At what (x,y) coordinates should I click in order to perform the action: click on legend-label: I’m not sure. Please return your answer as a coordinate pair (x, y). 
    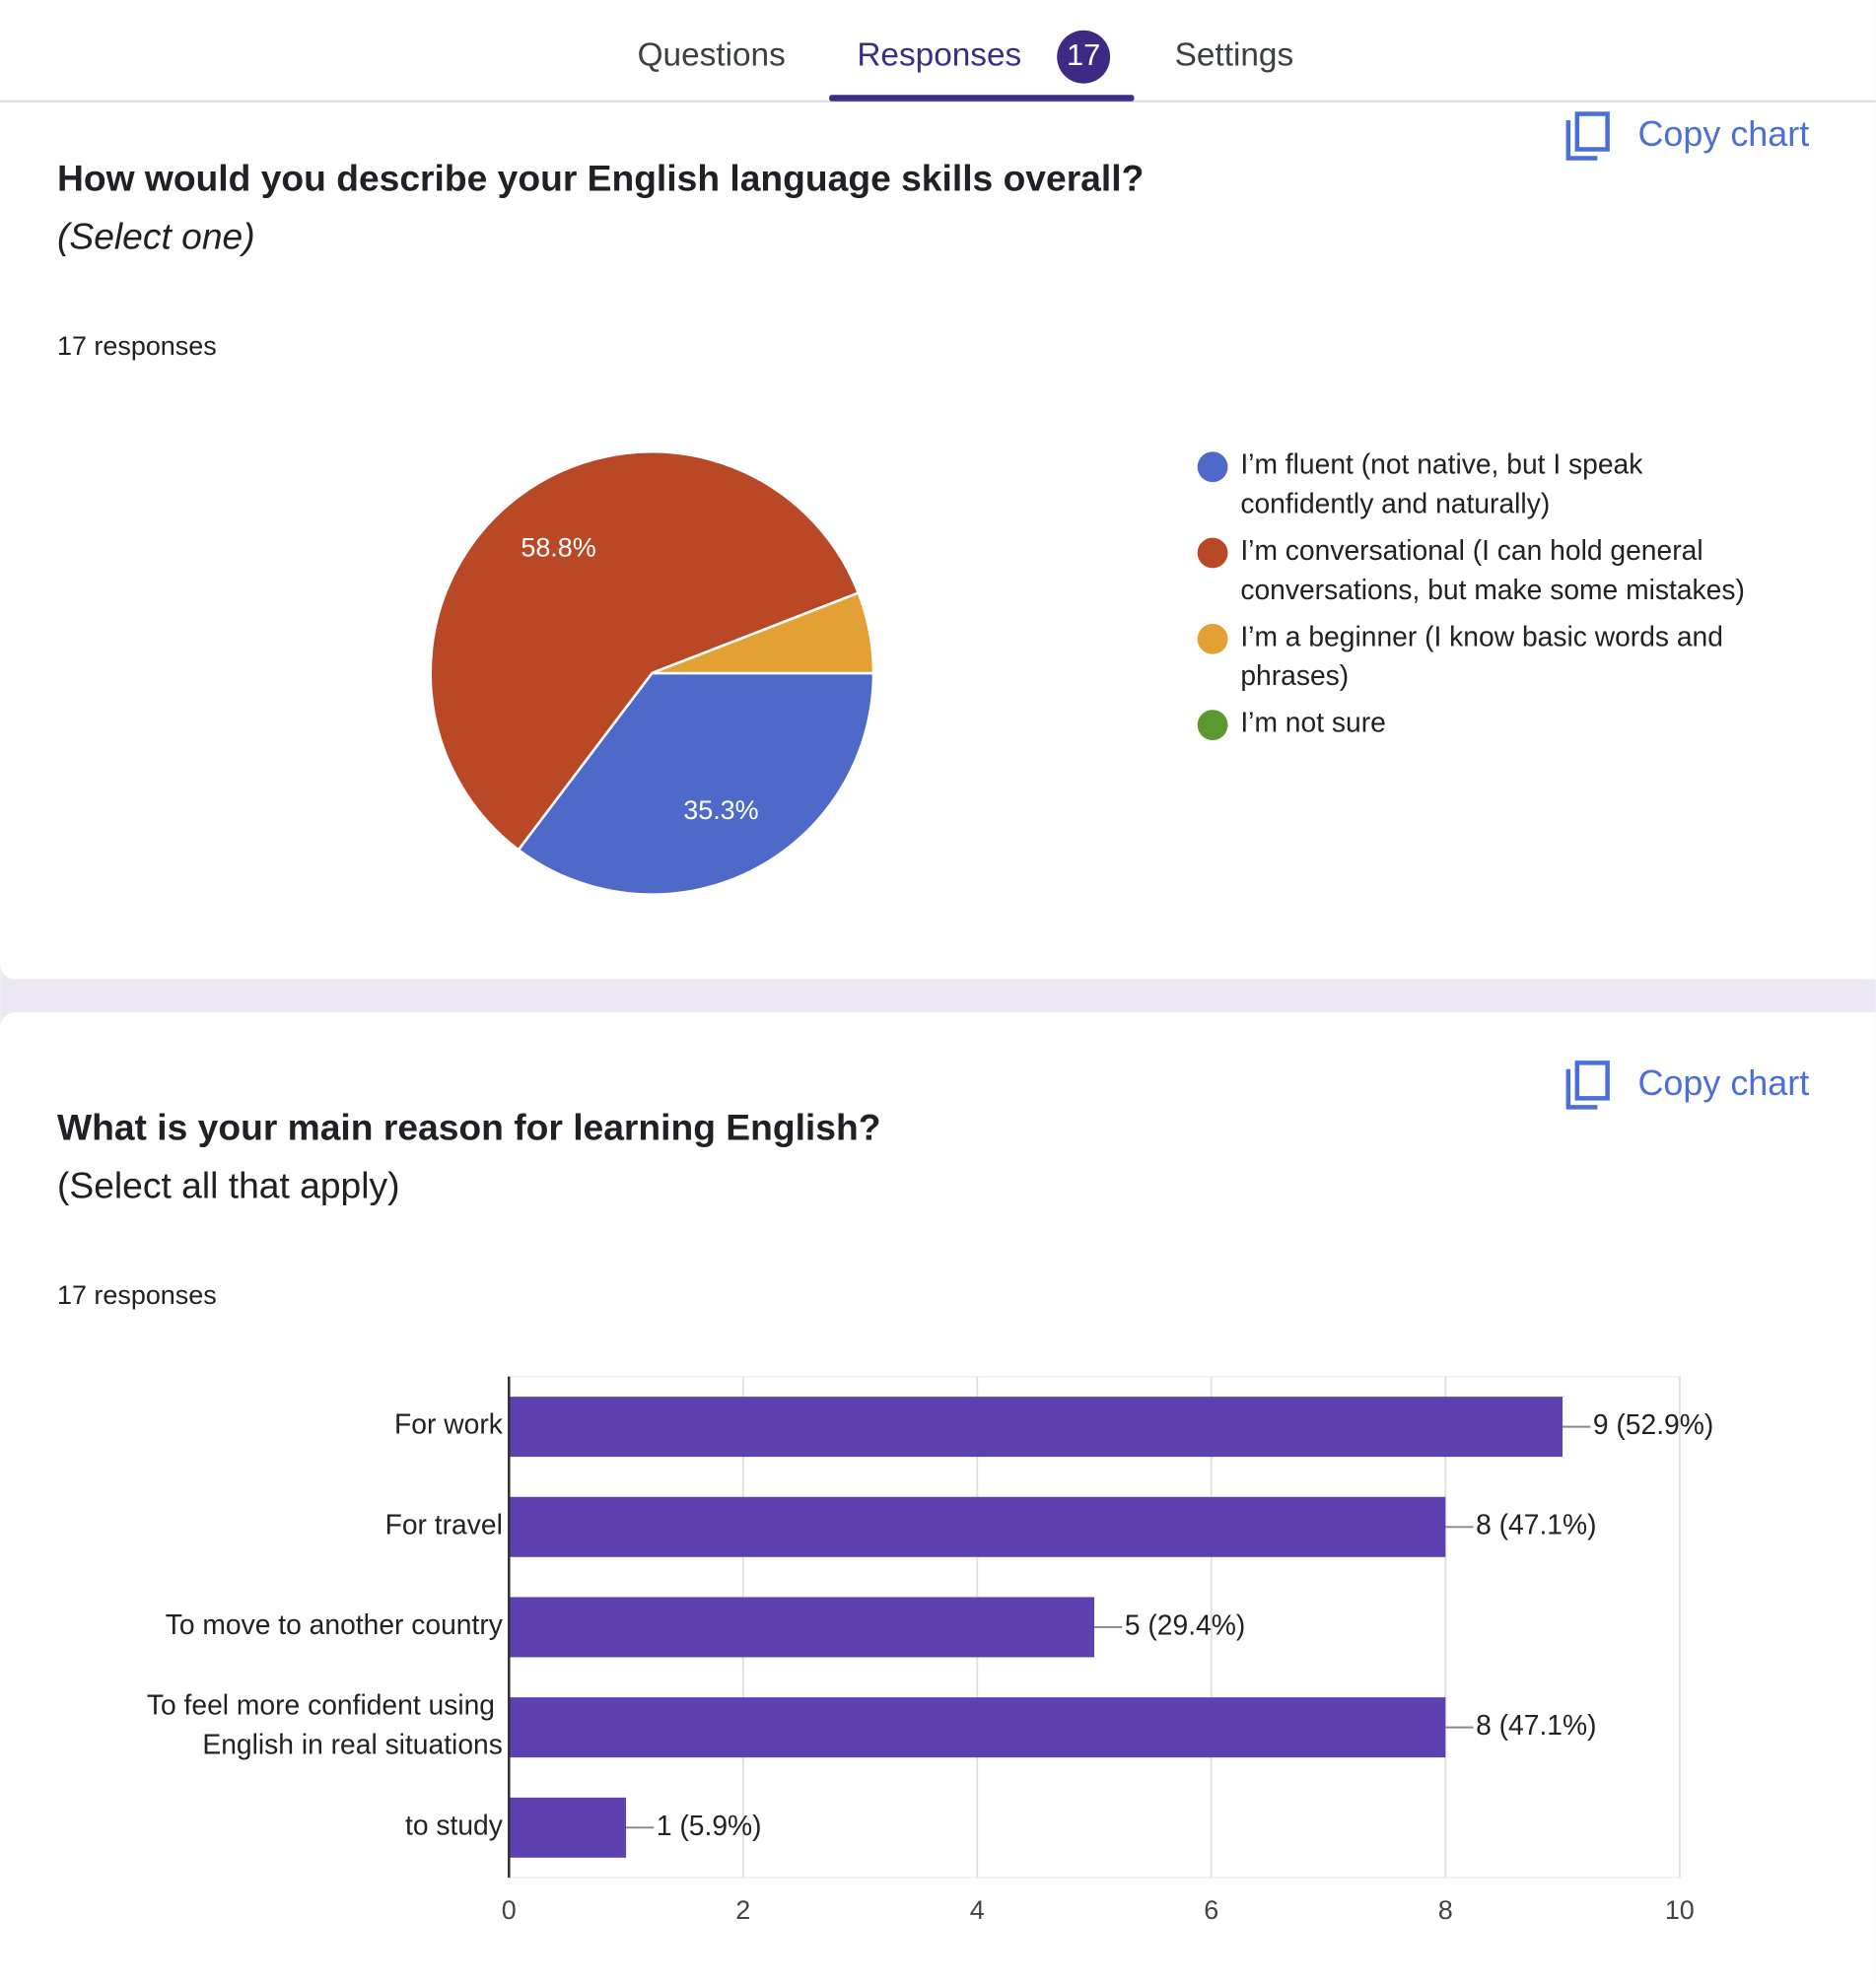
    Looking at the image, I should click on (1312, 723).